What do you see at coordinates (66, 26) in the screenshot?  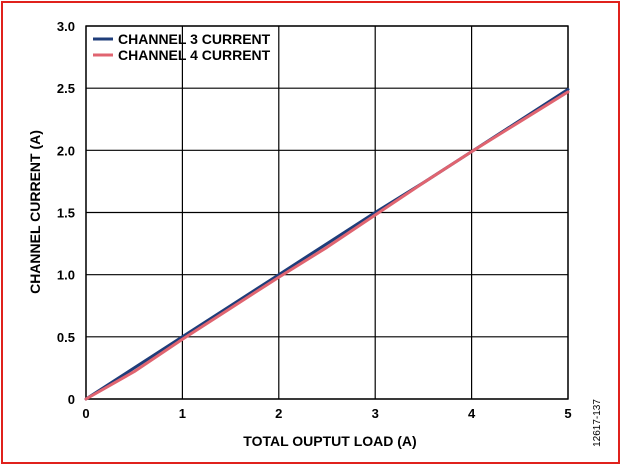 I see `y-tick-label: 3.0` at bounding box center [66, 26].